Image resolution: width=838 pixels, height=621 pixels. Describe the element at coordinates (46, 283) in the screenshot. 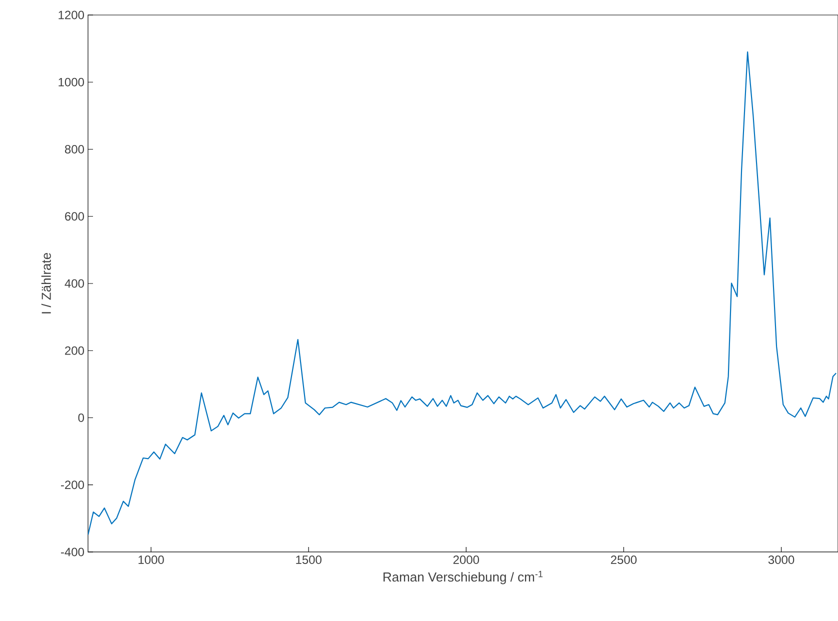

I see `y-axis-title: I / Zählrate` at that location.